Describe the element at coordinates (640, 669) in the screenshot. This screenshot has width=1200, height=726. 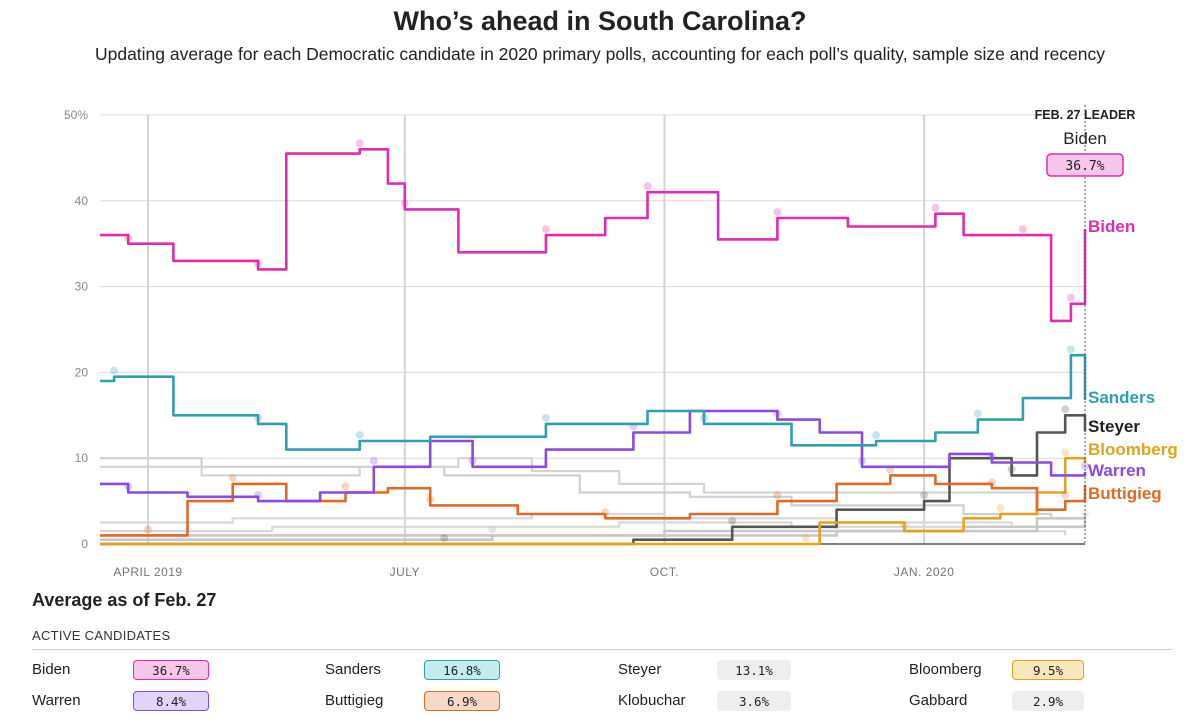
I see `candidate-name-steyer: Steyer` at that location.